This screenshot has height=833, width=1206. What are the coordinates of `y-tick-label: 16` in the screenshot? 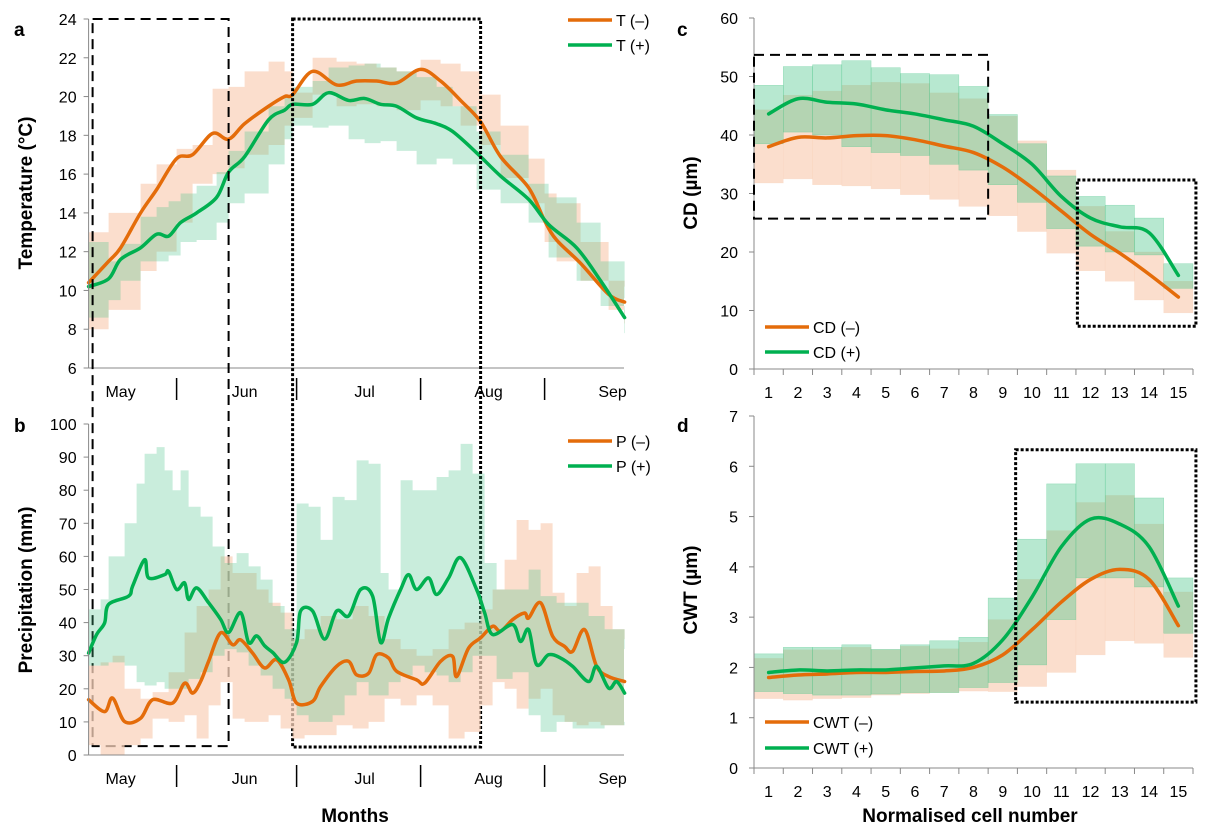 It's located at (68, 175).